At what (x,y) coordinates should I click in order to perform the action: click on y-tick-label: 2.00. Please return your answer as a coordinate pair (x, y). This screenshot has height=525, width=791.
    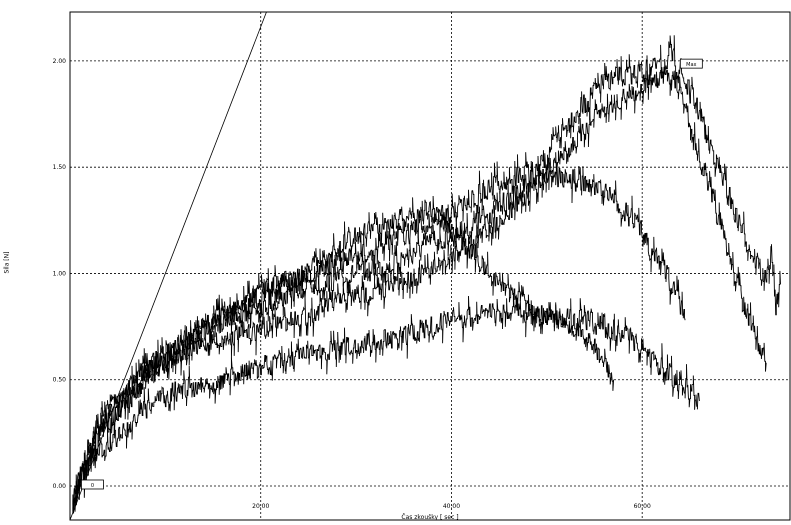
    Looking at the image, I should click on (60, 61).